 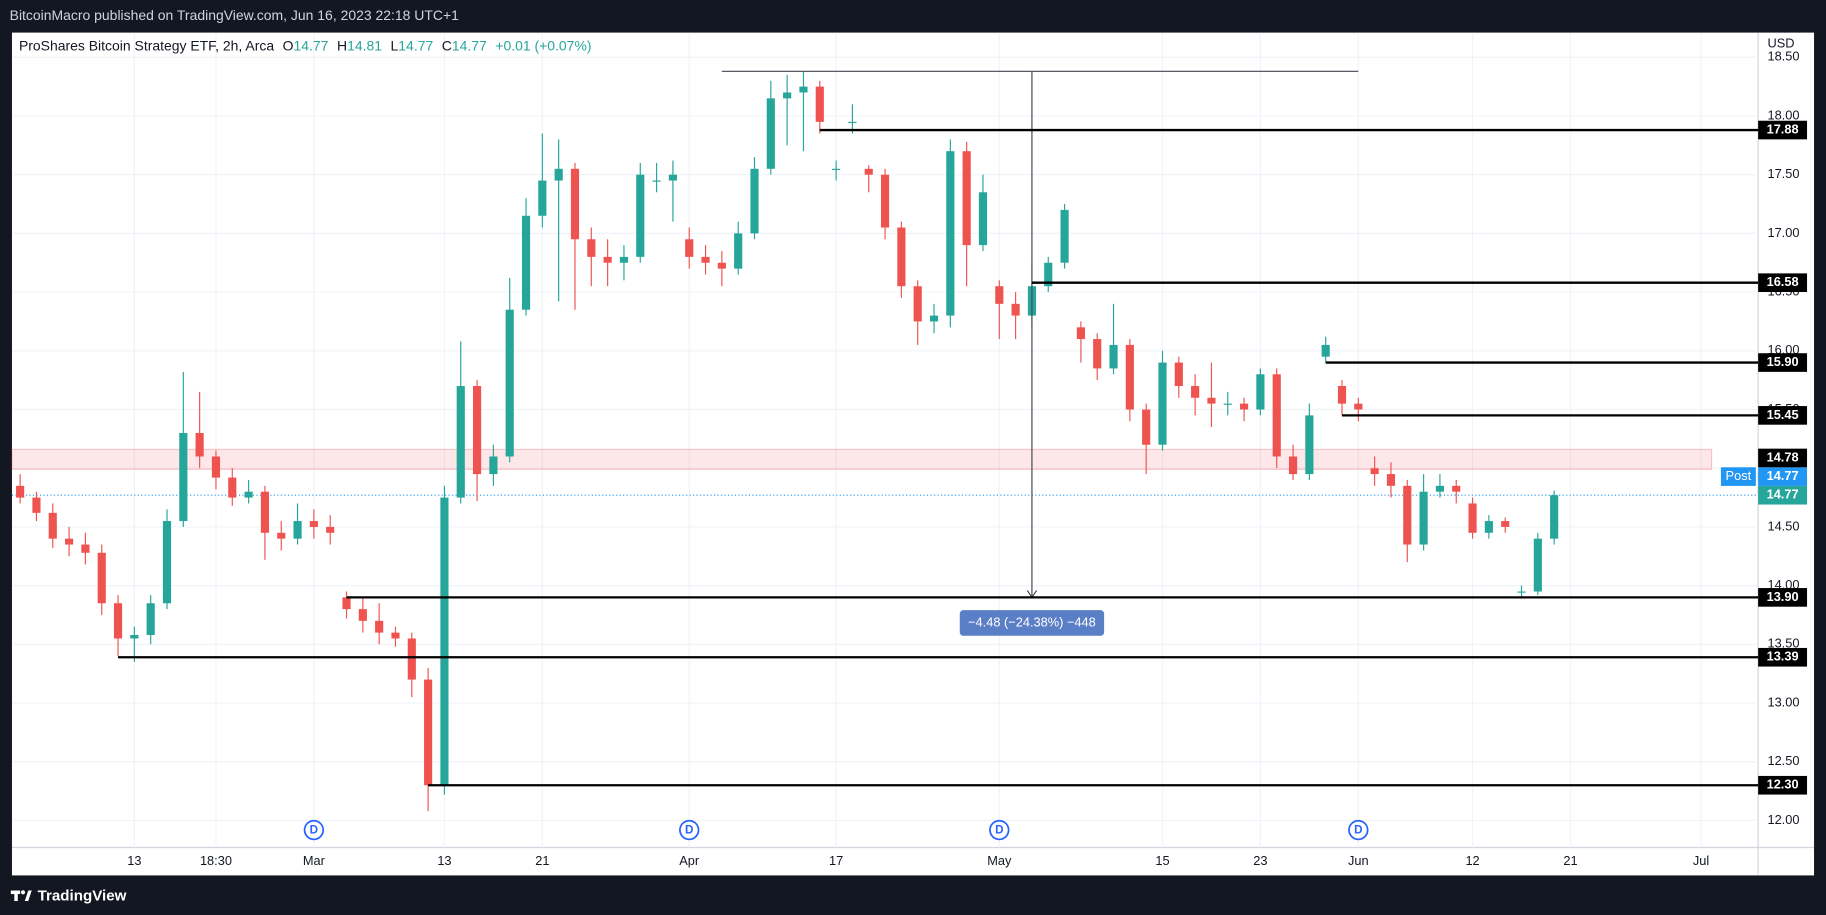 I want to click on symbol: ProShares Bitcoin Strategy ETF, 2h, Arca, so click(x=146, y=45).